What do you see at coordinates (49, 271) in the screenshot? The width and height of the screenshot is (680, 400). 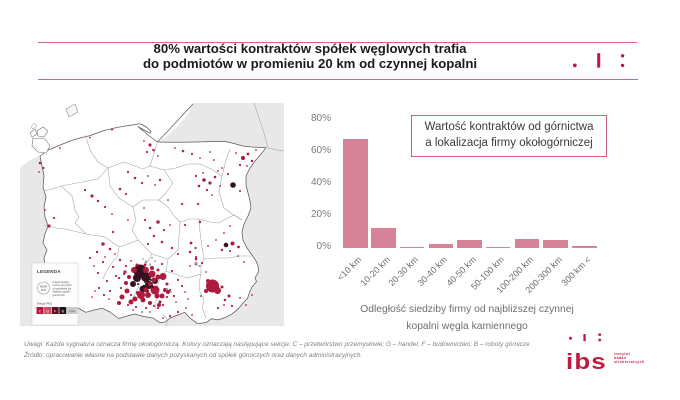 I see `svg-text: LEGENDA` at bounding box center [49, 271].